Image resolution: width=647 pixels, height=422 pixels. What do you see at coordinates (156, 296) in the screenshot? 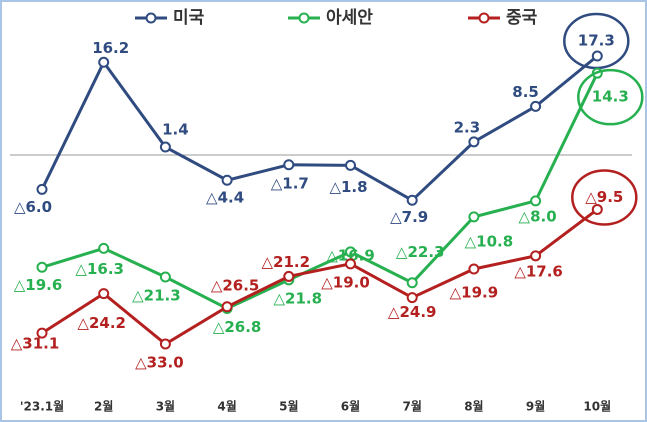
I see `value-label: △21.3` at bounding box center [156, 296].